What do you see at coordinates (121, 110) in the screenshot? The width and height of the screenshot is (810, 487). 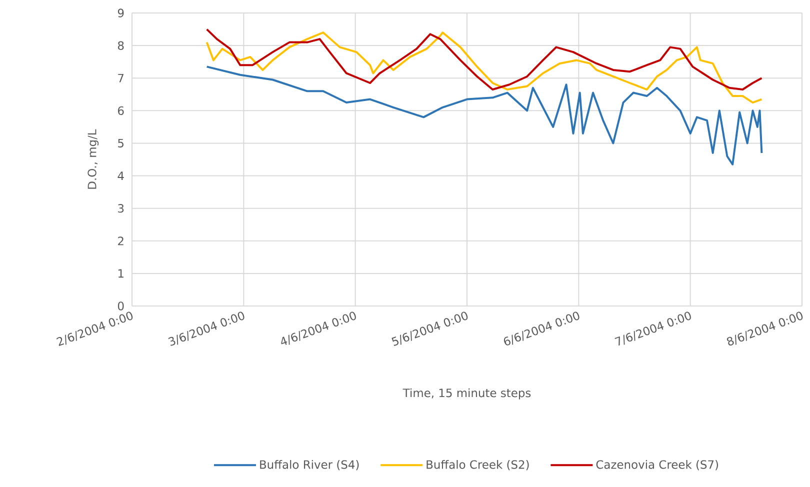 I see `y-tick-label: 6` at bounding box center [121, 110].